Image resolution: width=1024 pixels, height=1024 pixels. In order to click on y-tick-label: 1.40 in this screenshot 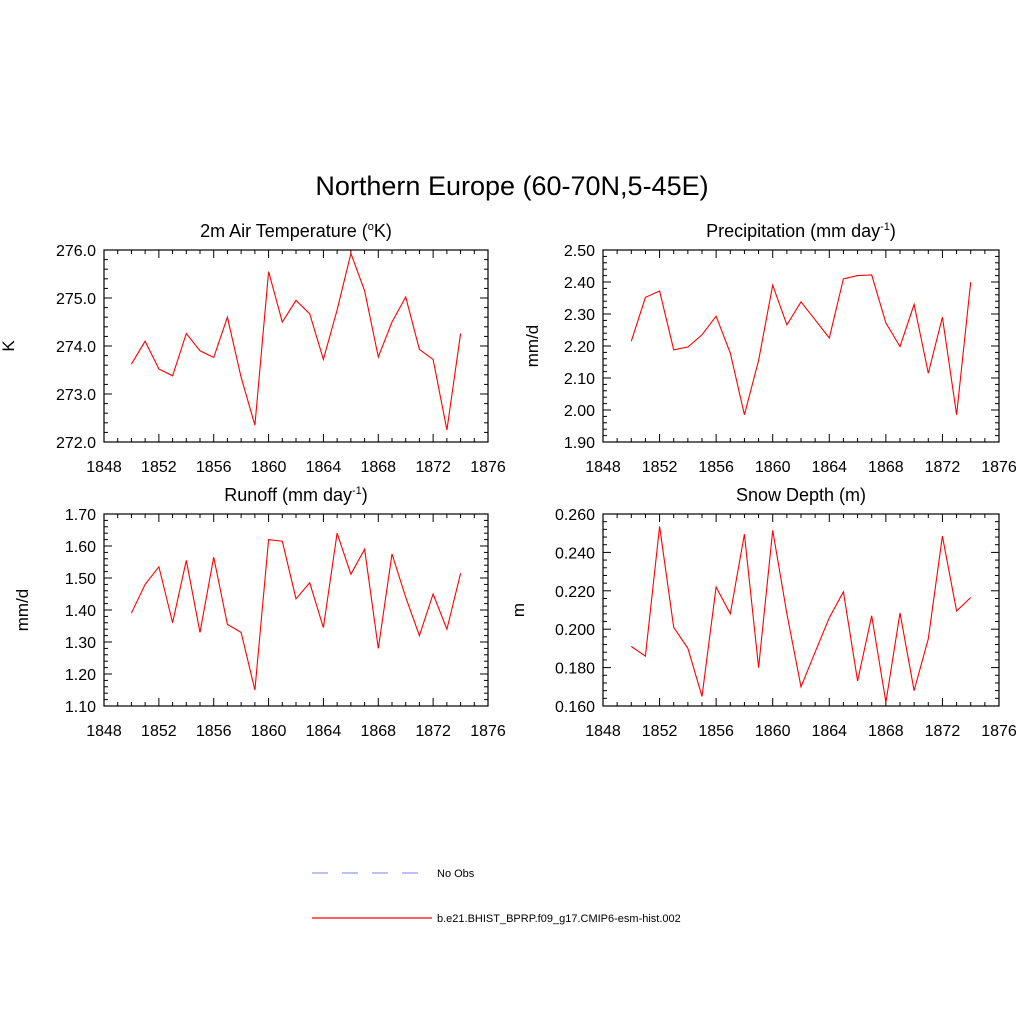, I will do `click(80, 611)`.